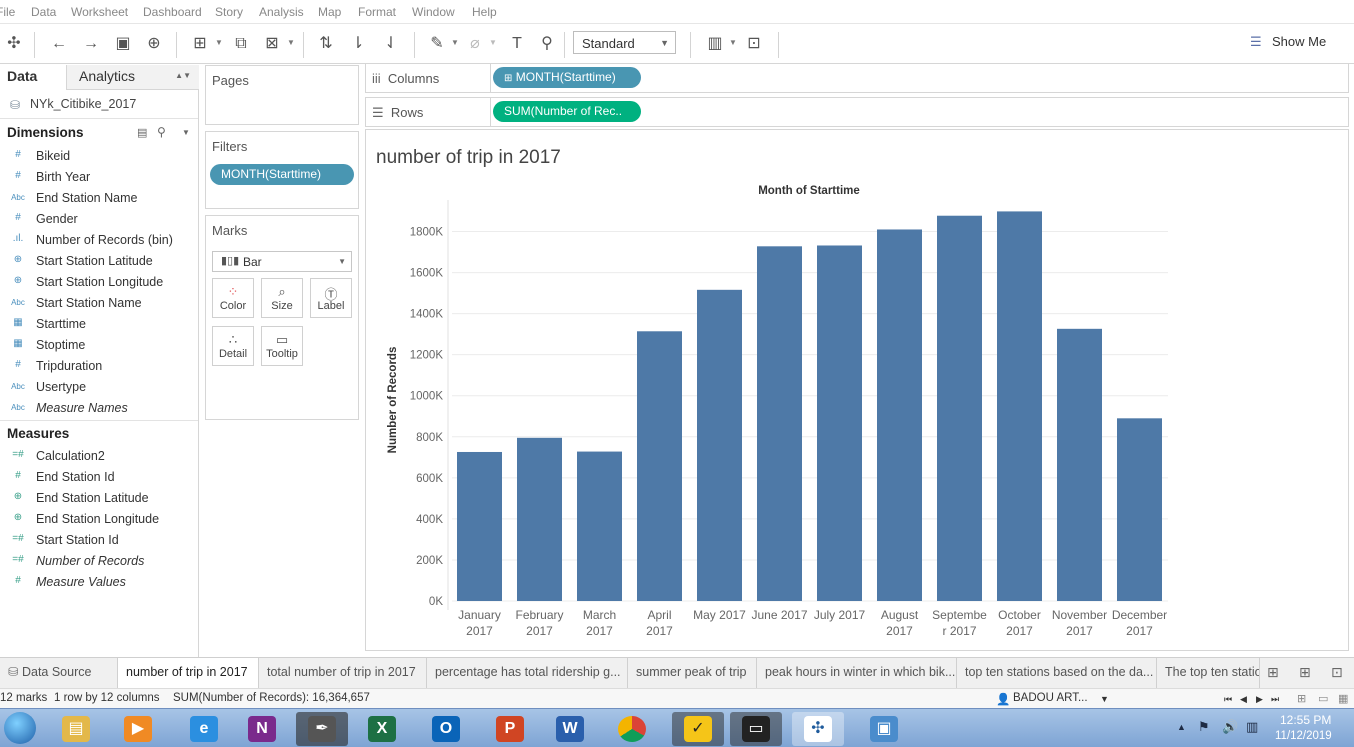 Image resolution: width=1354 pixels, height=747 pixels. What do you see at coordinates (8, 12) in the screenshot?
I see `menu-item-file: File` at bounding box center [8, 12].